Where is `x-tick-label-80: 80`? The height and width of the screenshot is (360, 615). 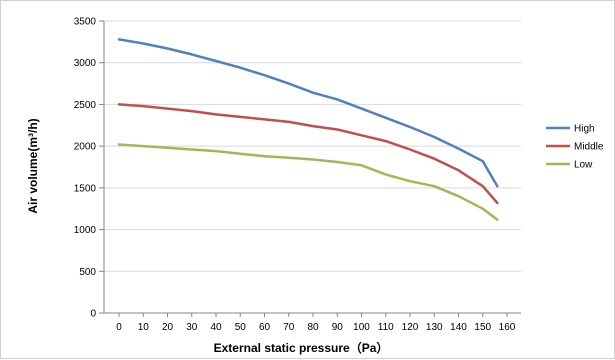 x-tick-label-80: 80 is located at coordinates (313, 327).